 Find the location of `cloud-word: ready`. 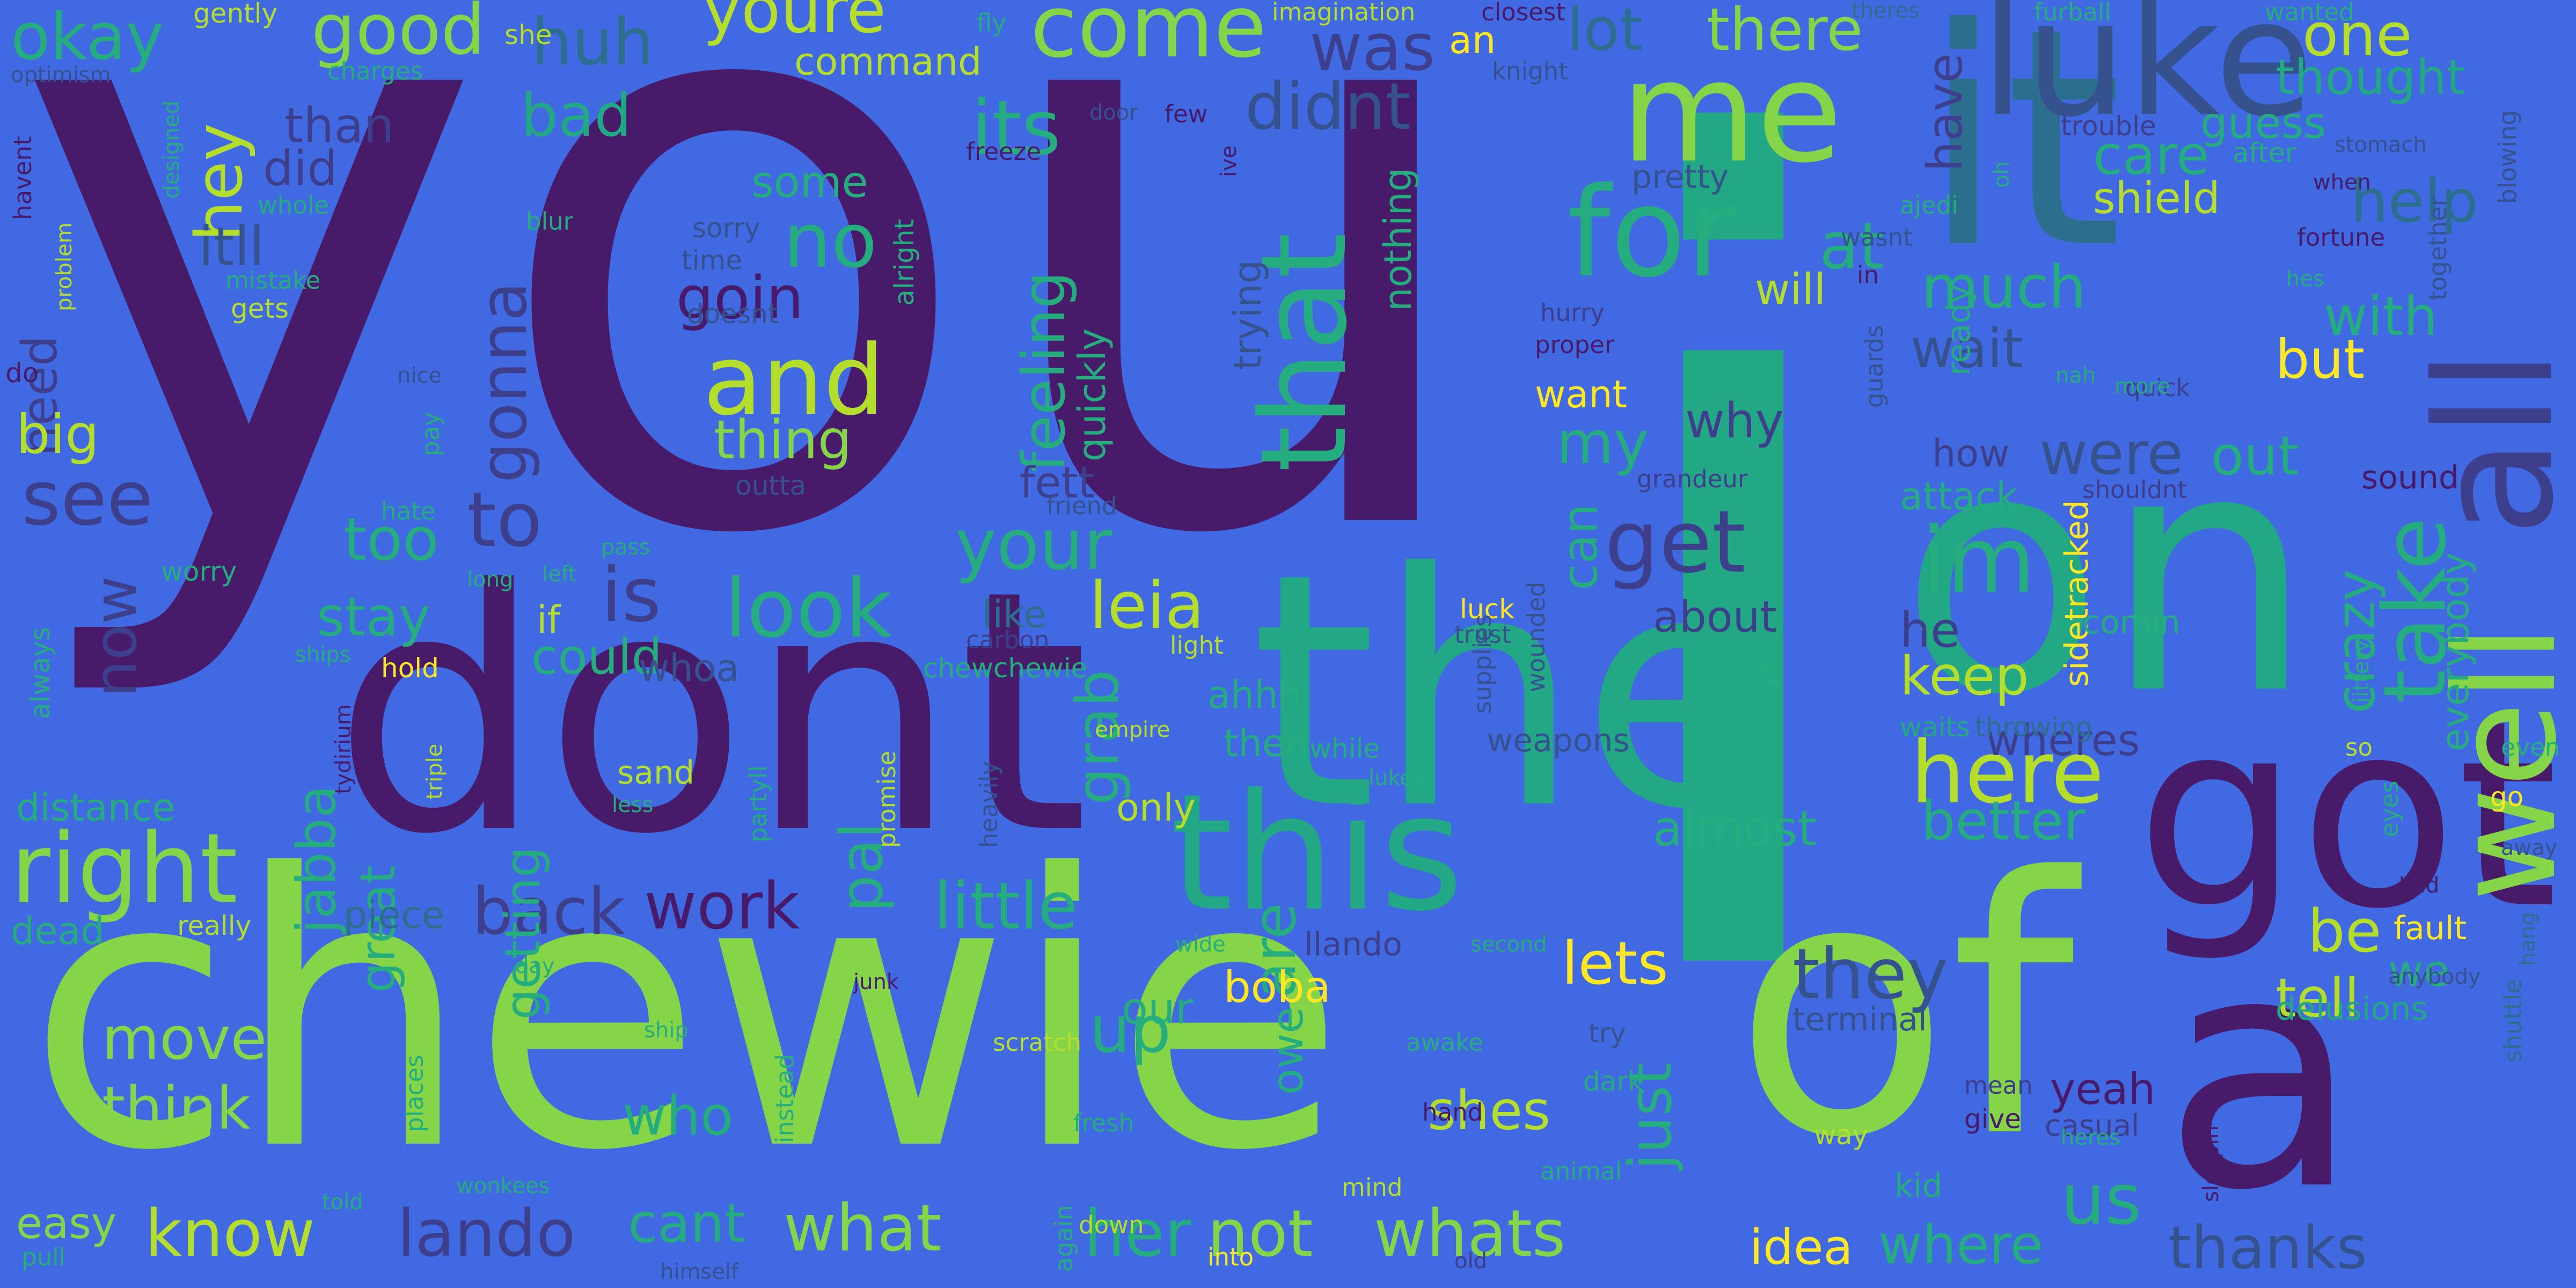

cloud-word: ready is located at coordinates (1959, 330).